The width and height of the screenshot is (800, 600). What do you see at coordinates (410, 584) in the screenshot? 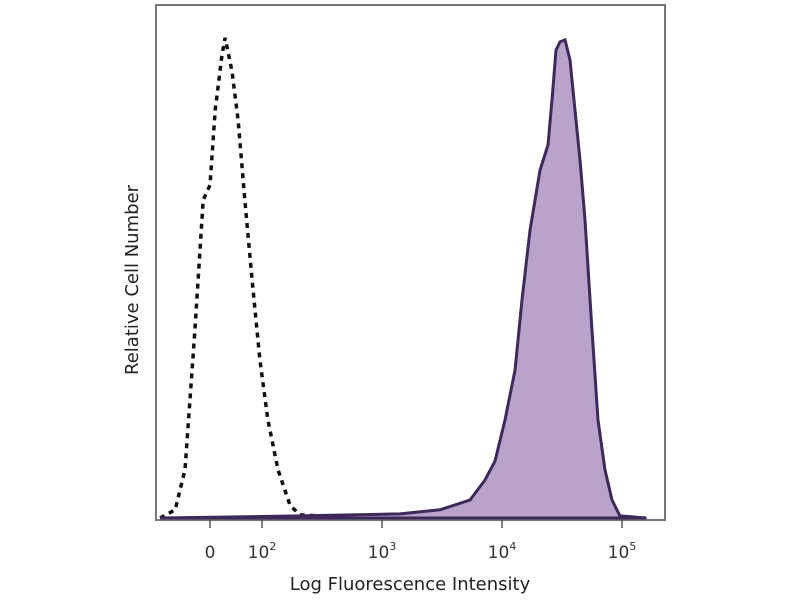
I see `x-axis-title: Log Fluorescence Intensity` at bounding box center [410, 584].